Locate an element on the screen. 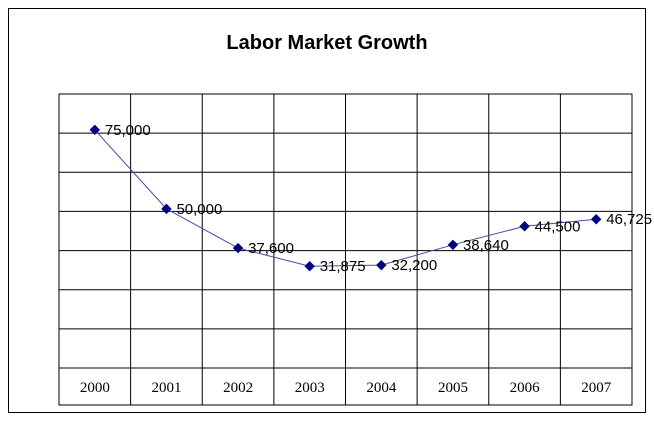  data-label: 44,500 is located at coordinates (558, 226).